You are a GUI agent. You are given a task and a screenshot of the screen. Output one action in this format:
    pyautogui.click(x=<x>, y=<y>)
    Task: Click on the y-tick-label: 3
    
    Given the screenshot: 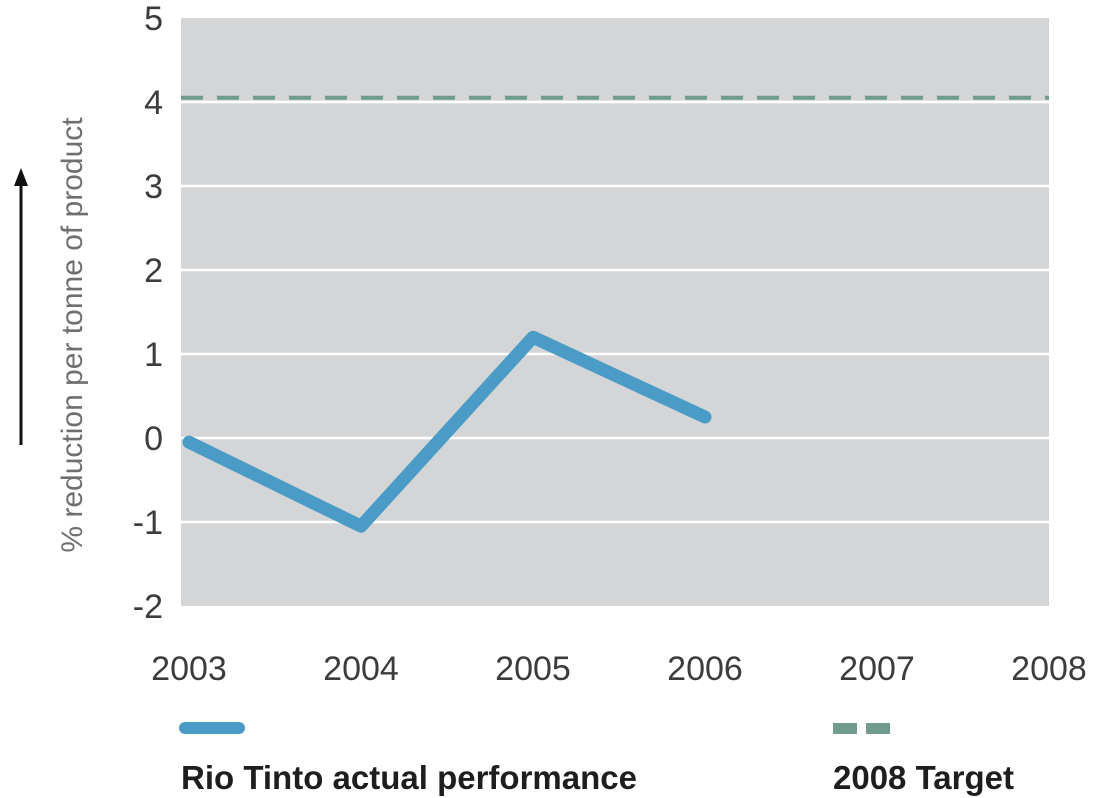 What is the action you would take?
    pyautogui.click(x=153, y=187)
    